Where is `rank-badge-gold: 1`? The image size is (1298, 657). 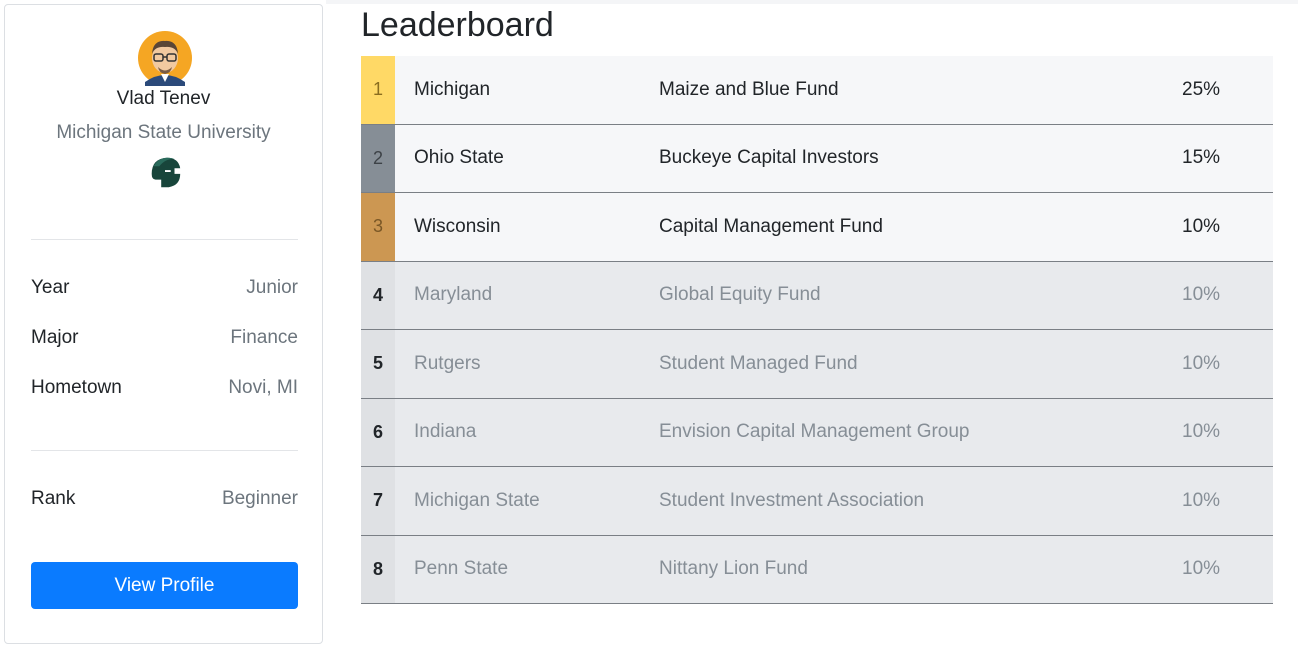
rank-badge-gold: 1 is located at coordinates (378, 90).